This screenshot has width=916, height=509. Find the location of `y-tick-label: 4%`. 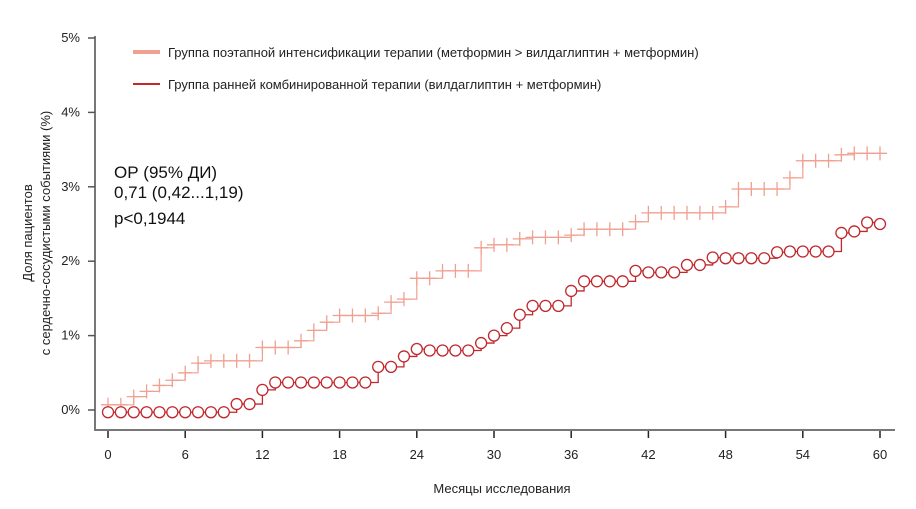

y-tick-label: 4% is located at coordinates (70, 111).